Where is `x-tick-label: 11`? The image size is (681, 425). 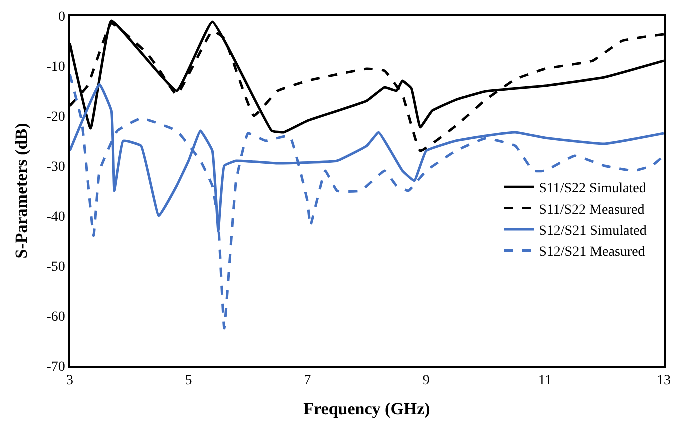
x-tick-label: 11 is located at coordinates (545, 381).